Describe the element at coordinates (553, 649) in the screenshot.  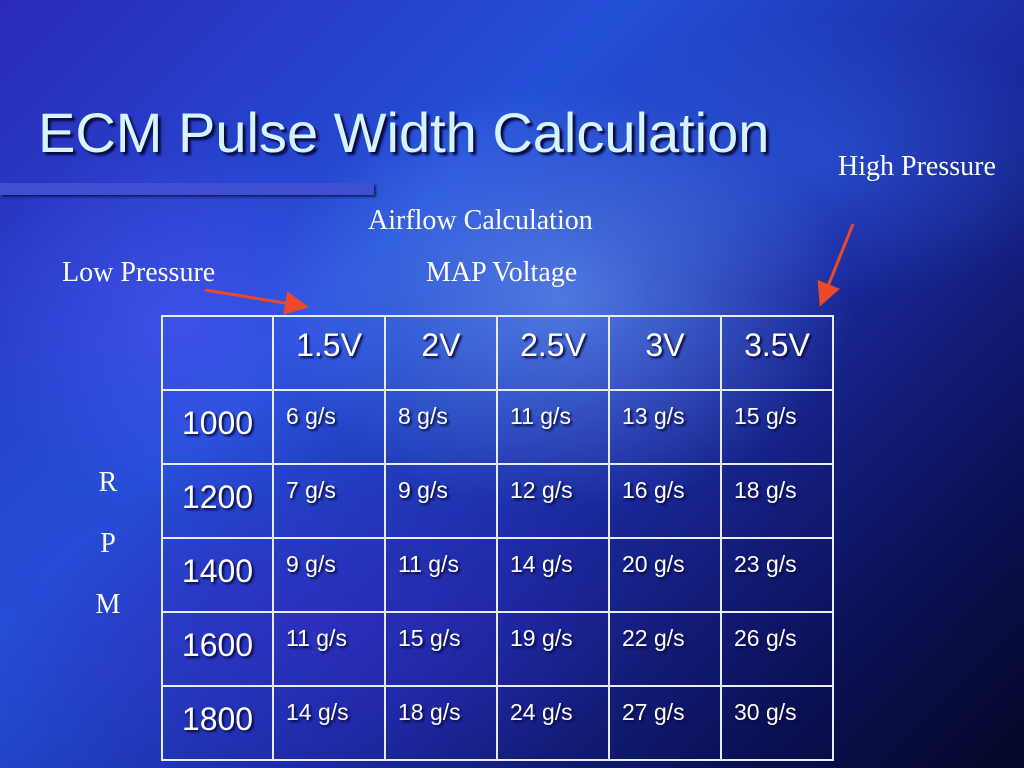
I see `airflow-cell: 19 g/s` at that location.